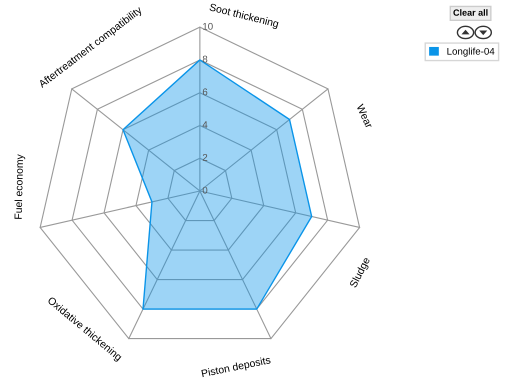  I want to click on y-tick-label: 8, so click(205, 59).